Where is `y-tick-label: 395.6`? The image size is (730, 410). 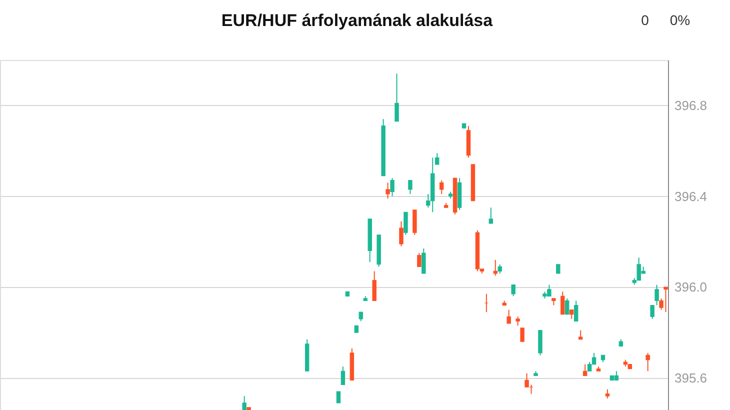
y-tick-label: 395.6 is located at coordinates (691, 378).